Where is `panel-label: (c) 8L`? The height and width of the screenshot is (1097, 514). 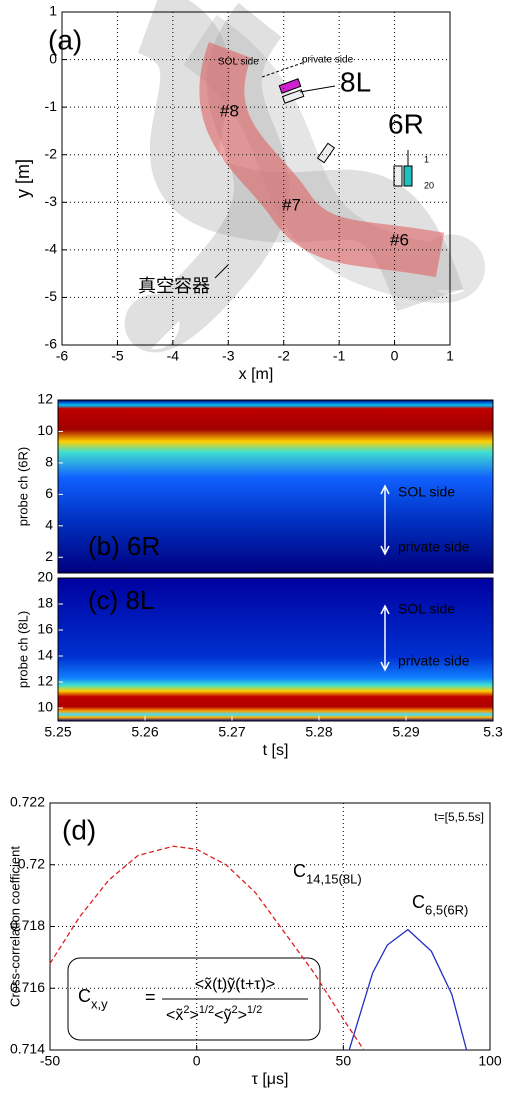 panel-label: (c) 8L is located at coordinates (121, 600).